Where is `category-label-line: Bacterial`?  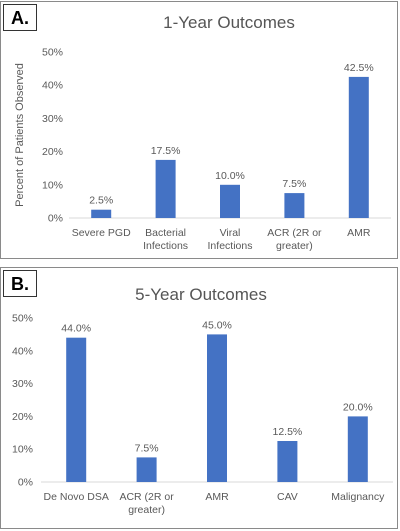
category-label-line: Bacterial is located at coordinates (165, 233).